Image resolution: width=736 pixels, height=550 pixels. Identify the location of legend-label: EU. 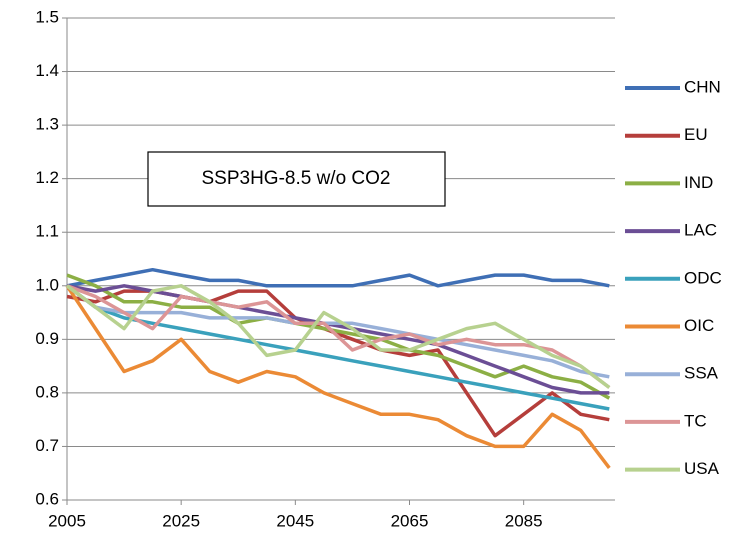
(696, 134).